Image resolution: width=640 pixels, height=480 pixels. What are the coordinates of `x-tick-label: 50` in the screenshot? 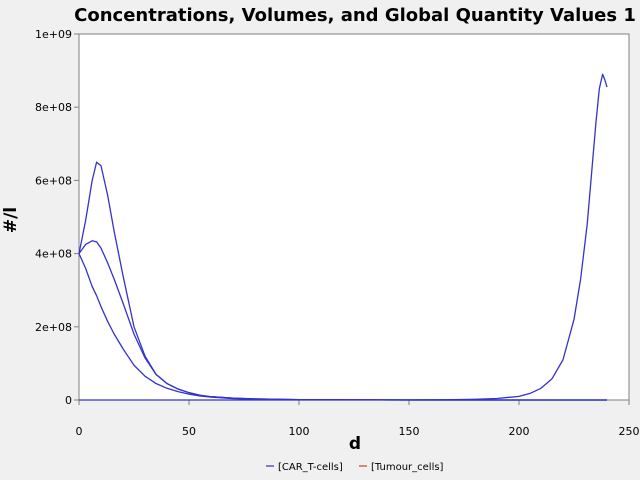 It's located at (189, 431).